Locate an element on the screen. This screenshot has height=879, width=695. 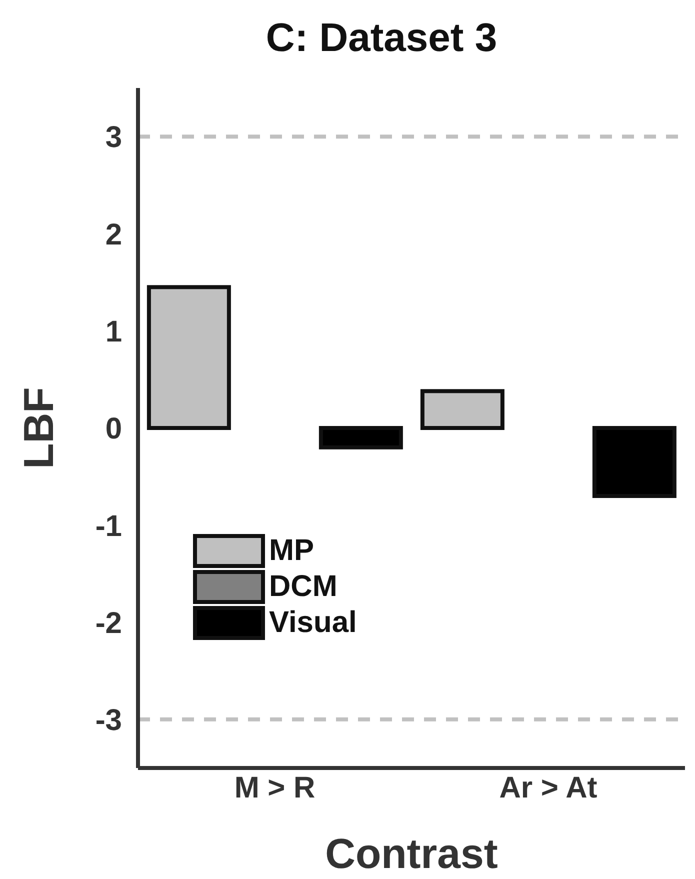
y-tick-label: 2 is located at coordinates (113, 235).